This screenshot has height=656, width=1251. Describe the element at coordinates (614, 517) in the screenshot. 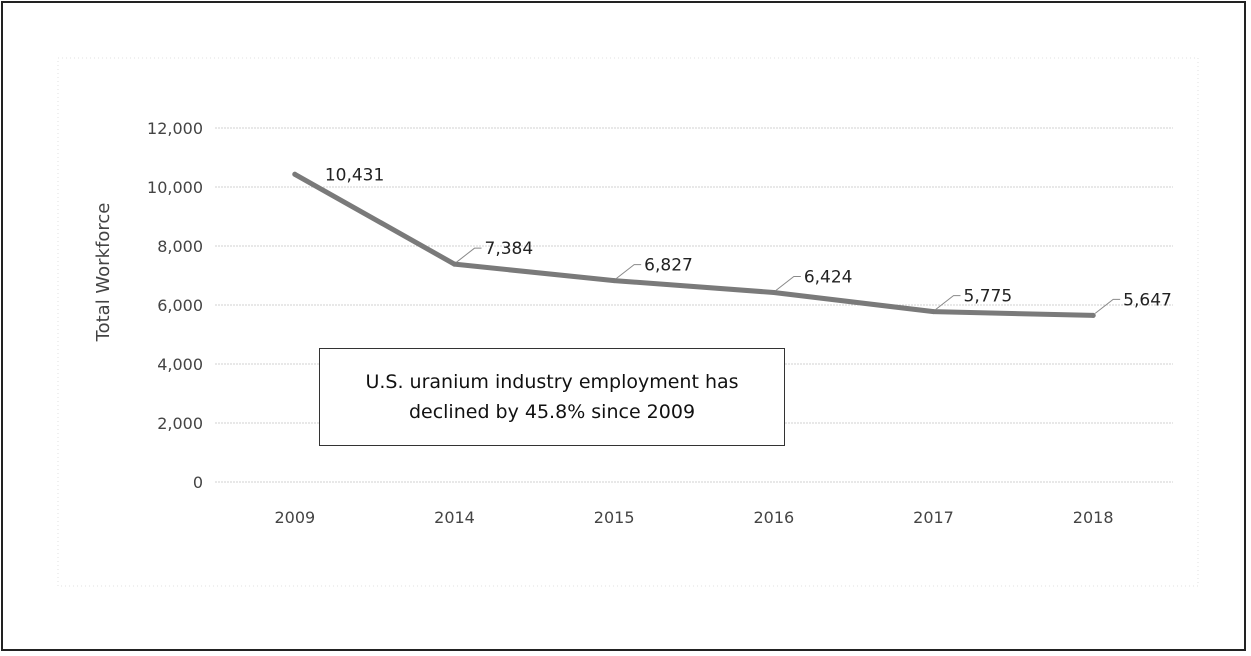

I see `x-tick-label: 2015` at that location.